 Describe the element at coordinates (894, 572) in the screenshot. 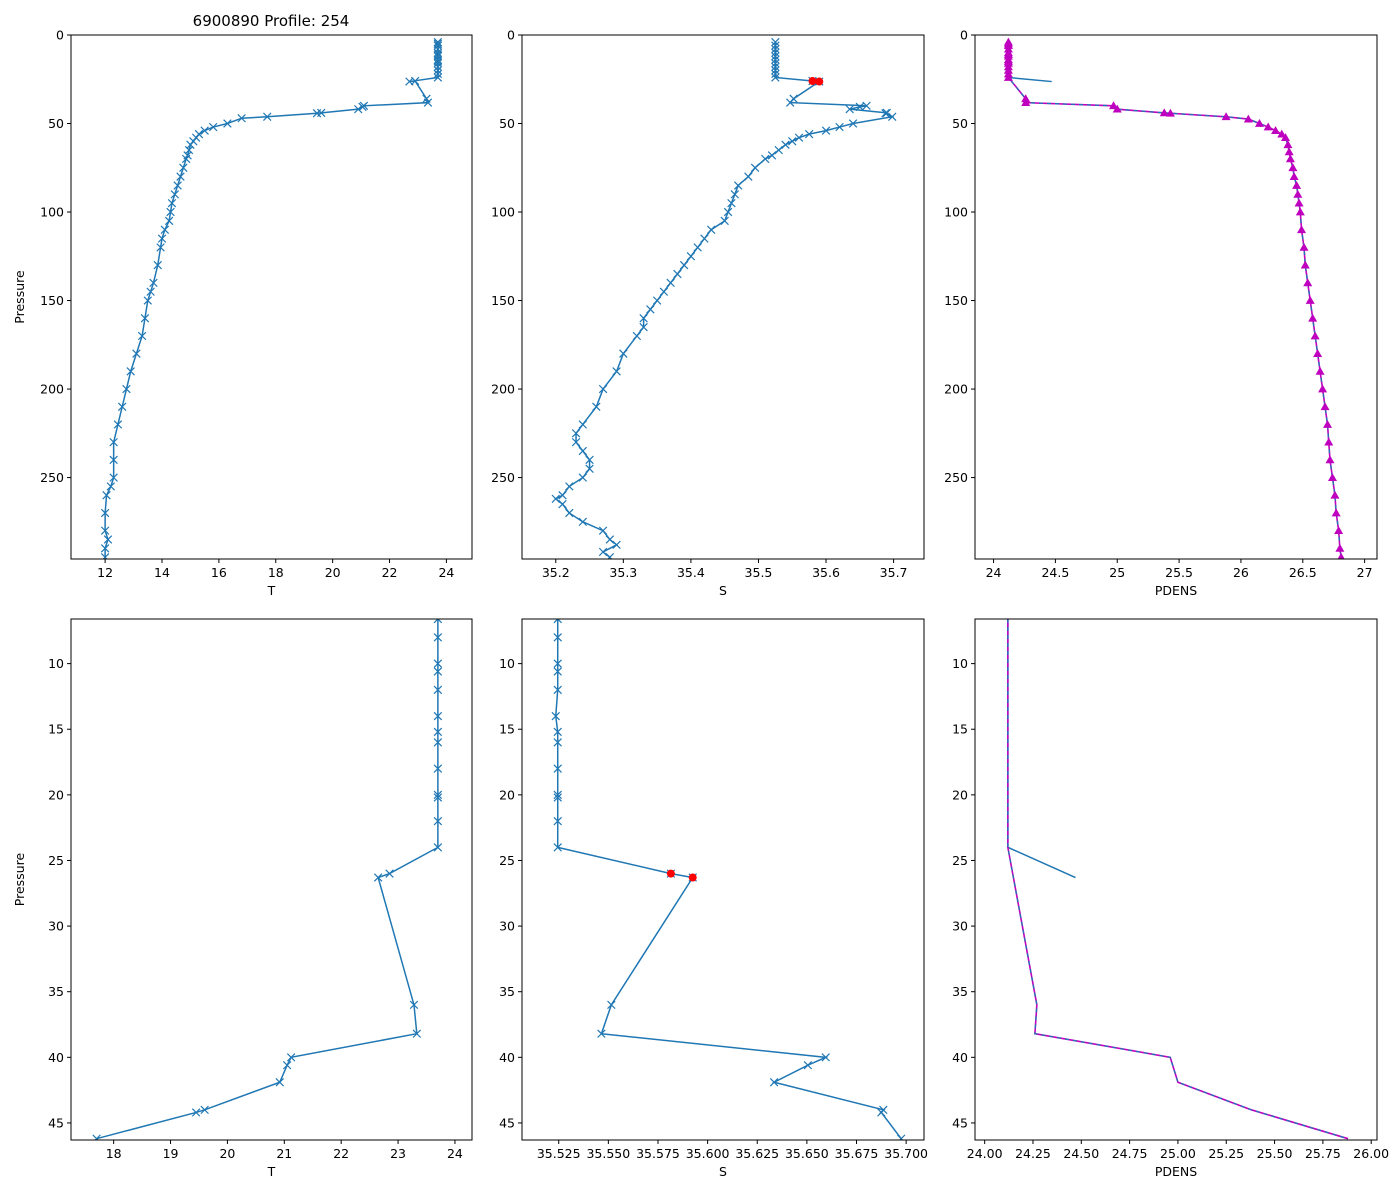

I see `x-tick-label: 35.7` at that location.